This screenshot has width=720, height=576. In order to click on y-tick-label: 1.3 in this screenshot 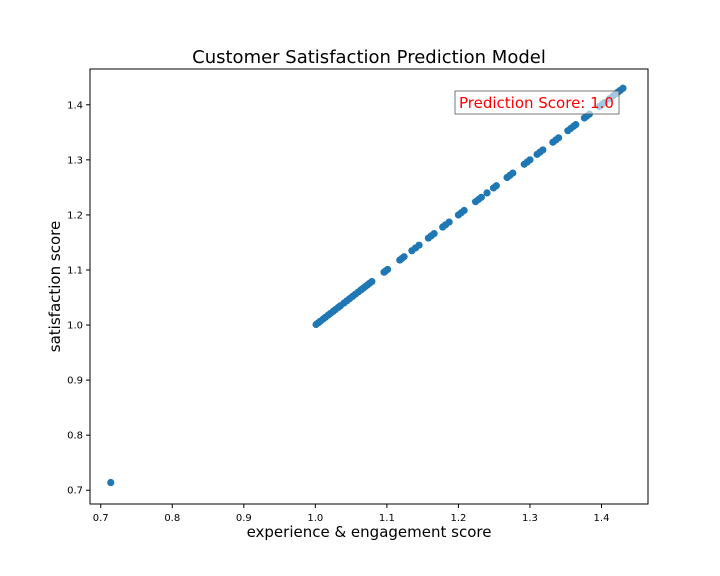, I will do `click(75, 160)`.